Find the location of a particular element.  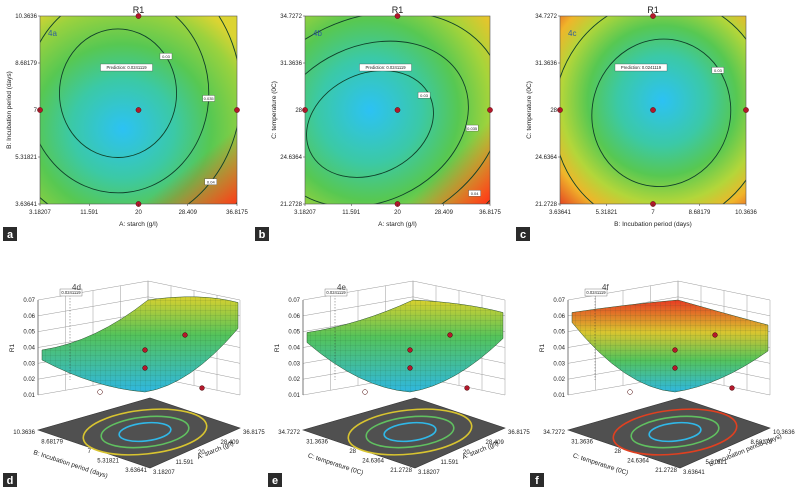

contour-level-label: 0.035 is located at coordinates (209, 98).